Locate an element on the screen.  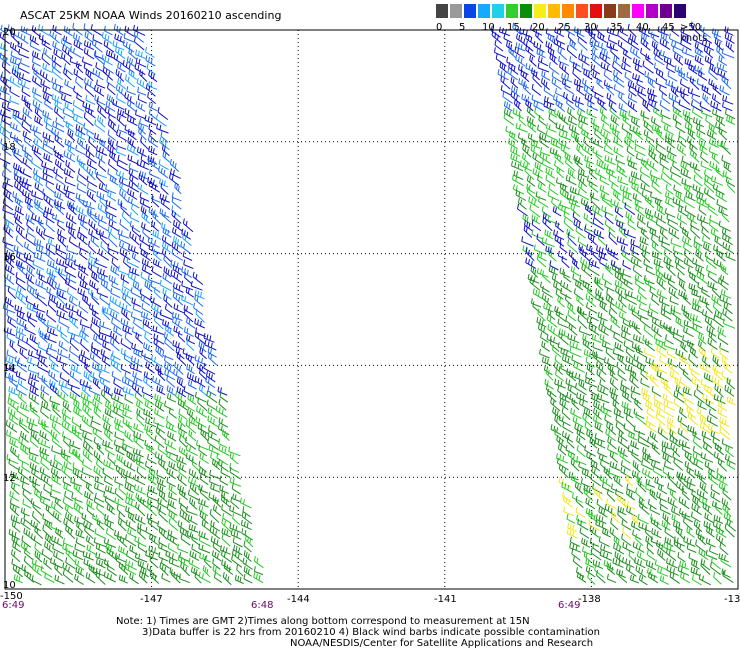
legend-swatch is located at coordinates (512, 11).